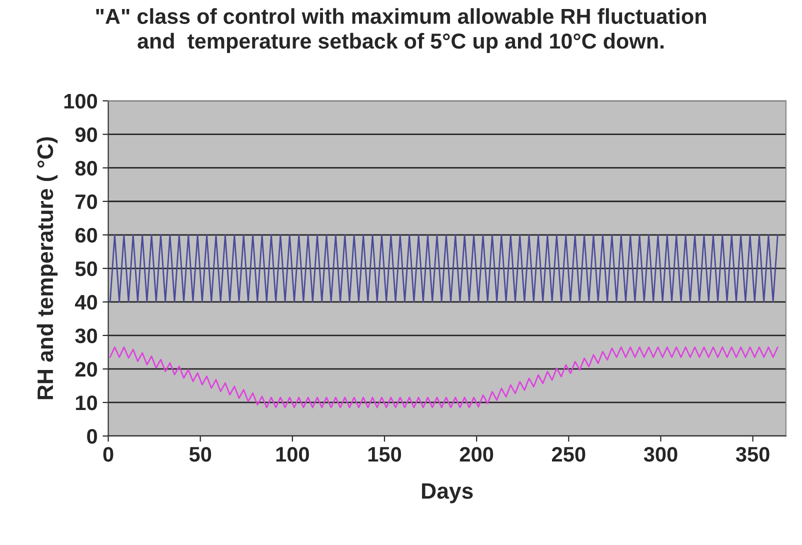 This screenshot has width=802, height=545. I want to click on x-tick-label: 200, so click(477, 454).